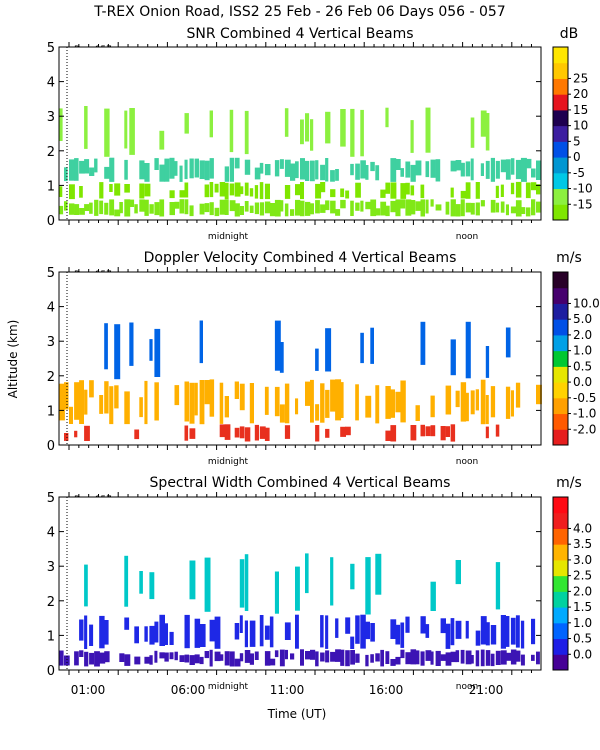  I want to click on spectral-x-tick-label: 01:00, so click(88, 690).